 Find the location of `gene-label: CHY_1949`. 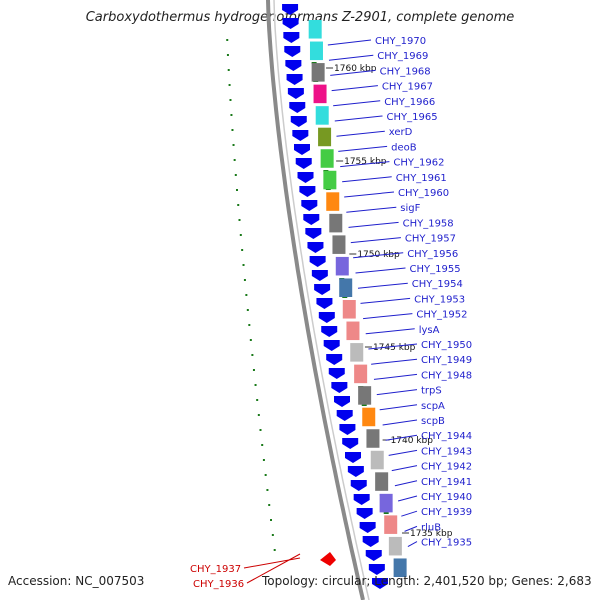

gene-label: CHY_1949 is located at coordinates (446, 360).